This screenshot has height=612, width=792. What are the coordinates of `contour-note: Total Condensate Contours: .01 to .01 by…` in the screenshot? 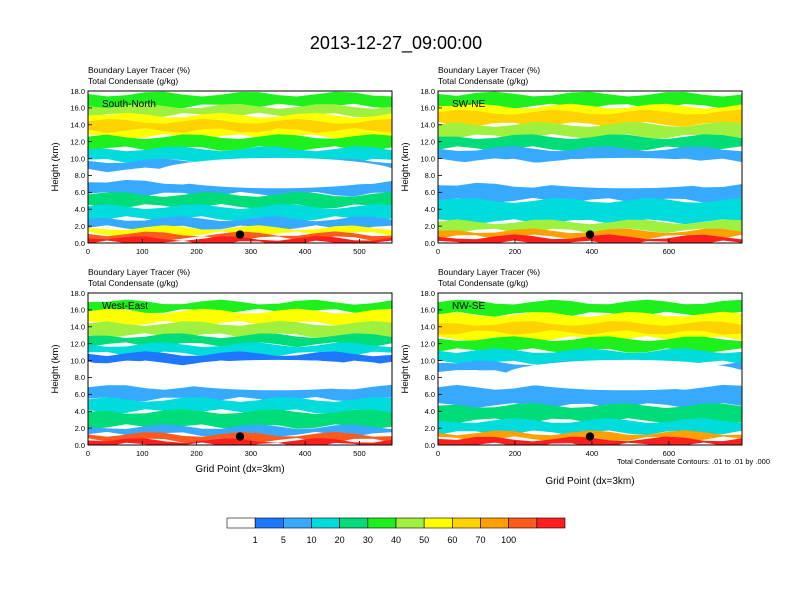 It's located at (693, 461).